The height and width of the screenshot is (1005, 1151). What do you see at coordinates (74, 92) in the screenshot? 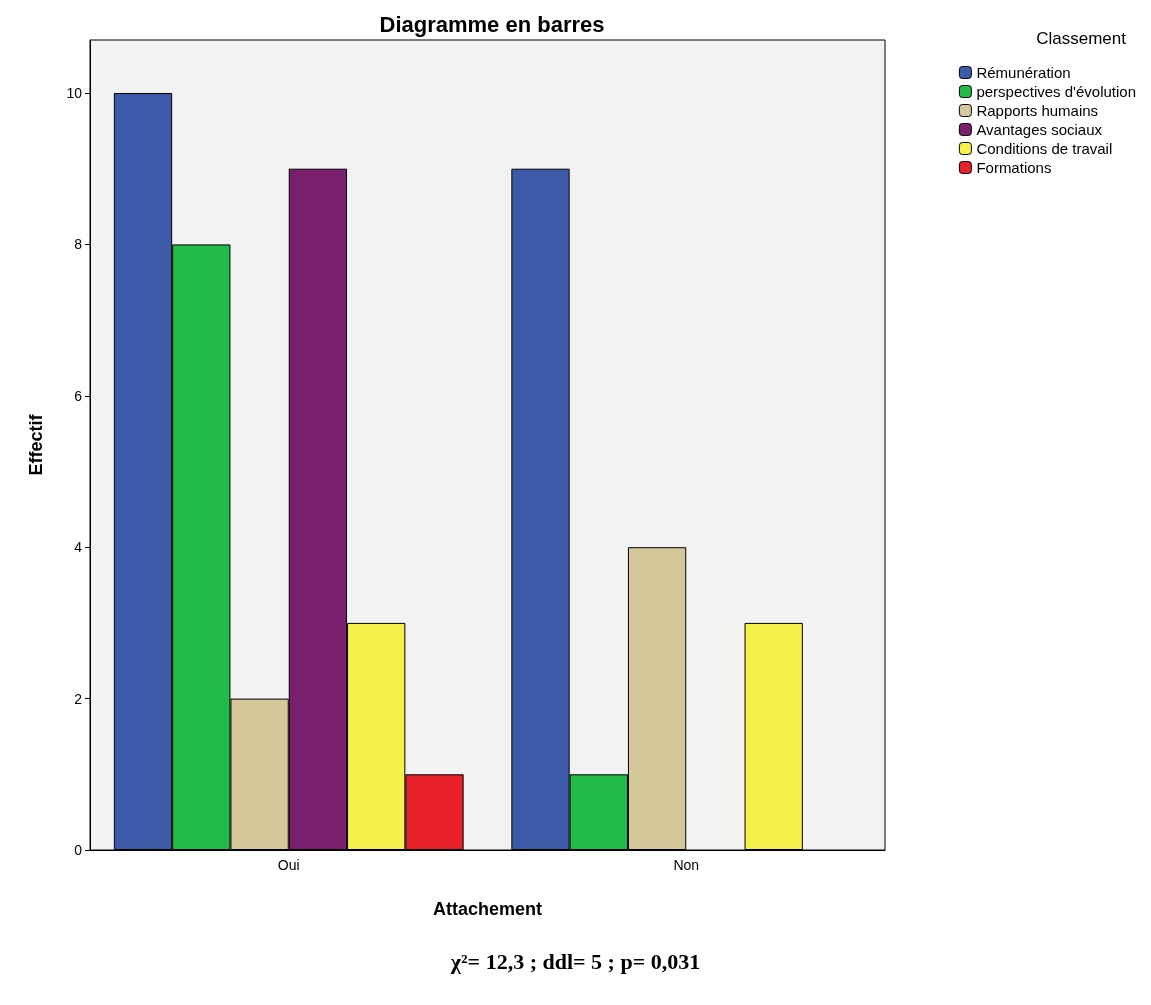
I see `y-tick-label: 10` at bounding box center [74, 92].